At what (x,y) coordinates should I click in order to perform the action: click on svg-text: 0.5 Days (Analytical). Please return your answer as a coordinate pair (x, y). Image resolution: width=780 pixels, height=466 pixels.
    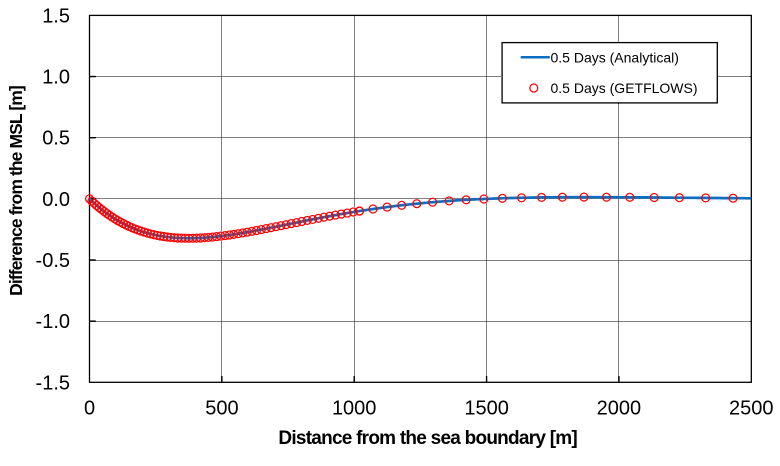
    Looking at the image, I should click on (615, 57).